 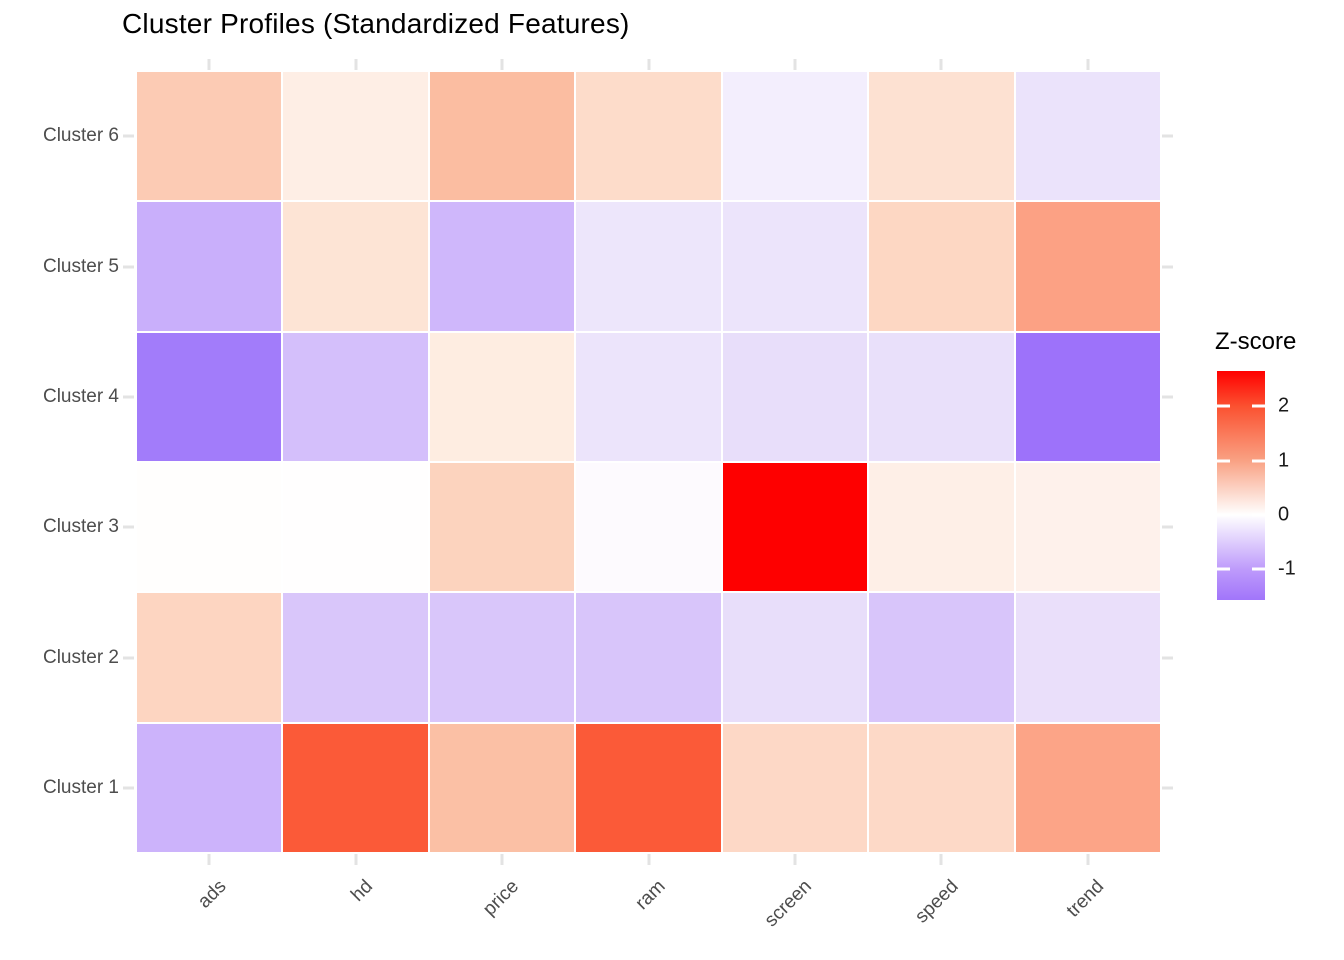 I want to click on x-axis-label-trend: trend, so click(x=1086, y=899).